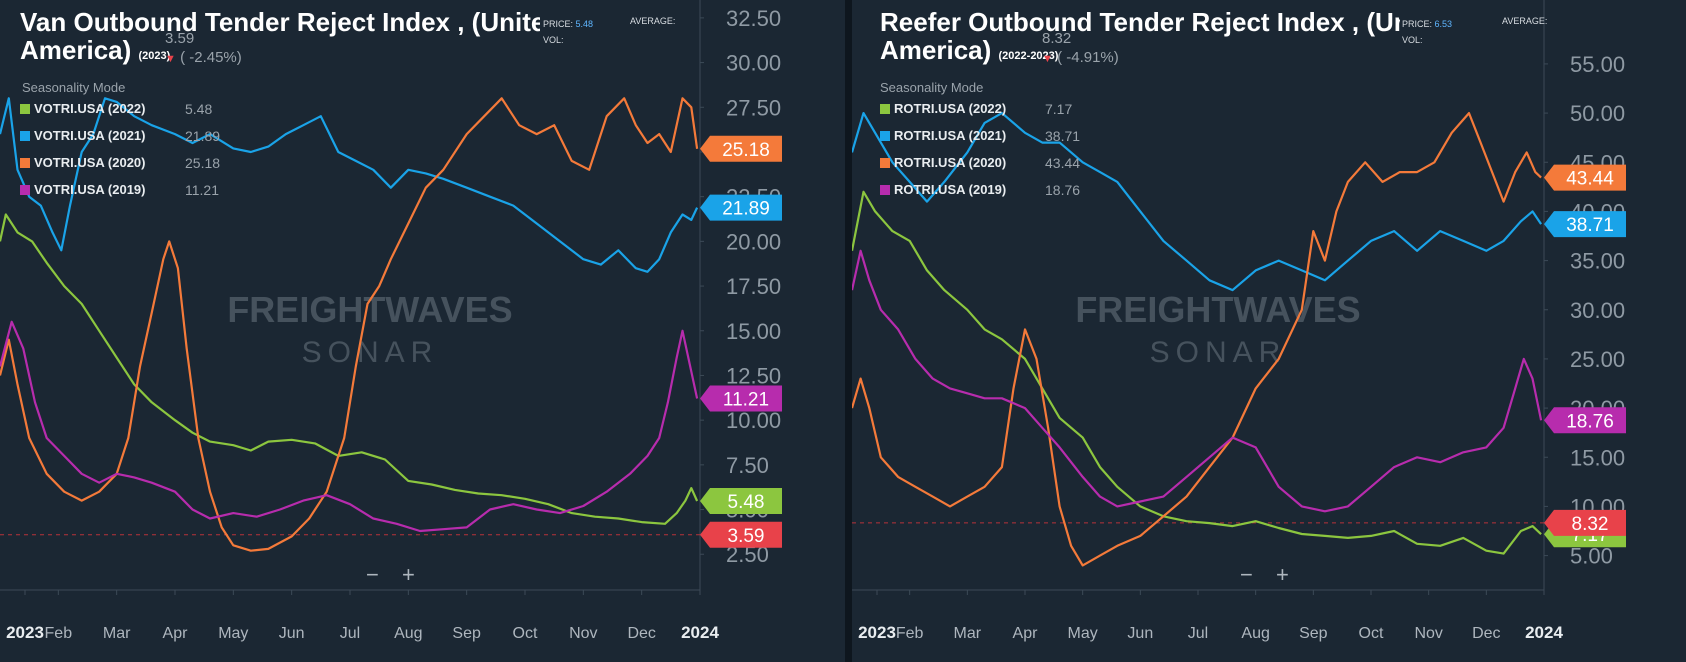  Describe the element at coordinates (1428, 633) in the screenshot. I see `x-tick-label: Nov` at that location.